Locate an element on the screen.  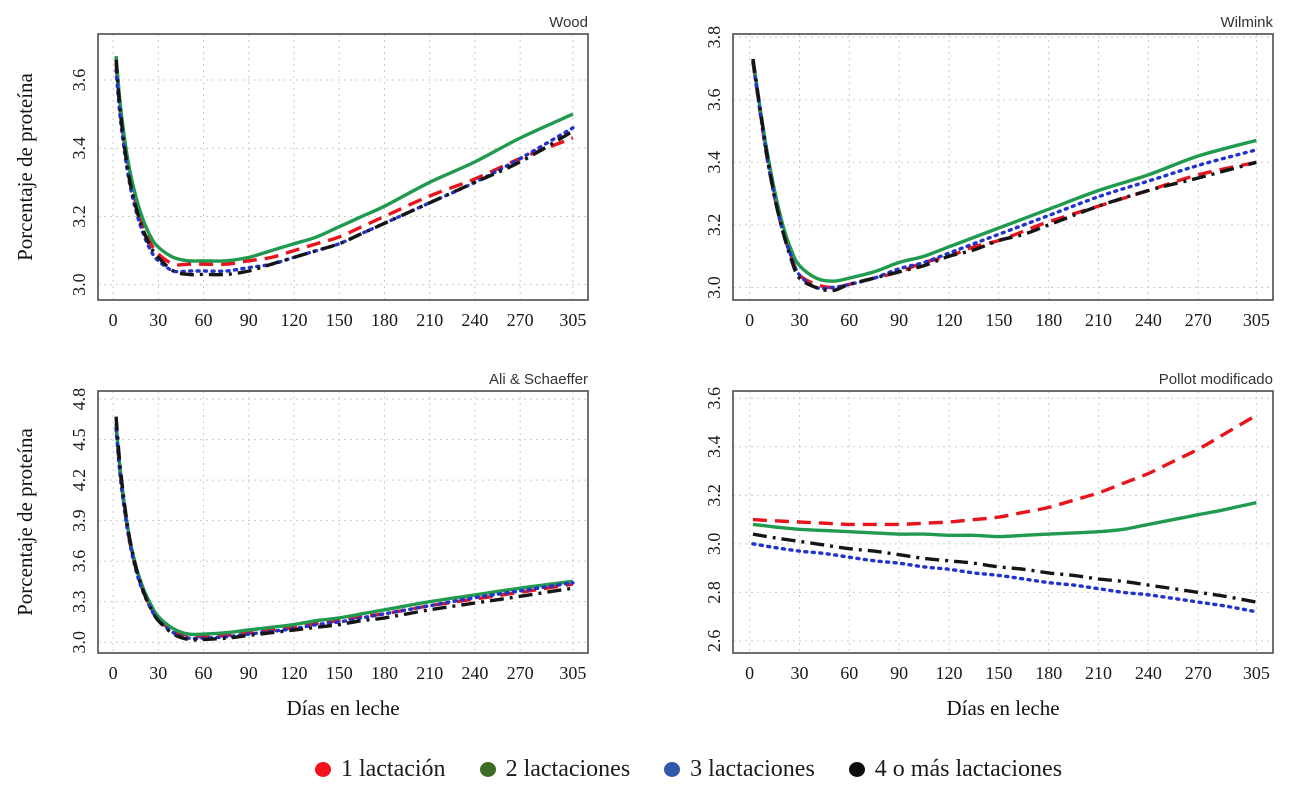
legend-label: 3 lactaciones is located at coordinates (752, 769).